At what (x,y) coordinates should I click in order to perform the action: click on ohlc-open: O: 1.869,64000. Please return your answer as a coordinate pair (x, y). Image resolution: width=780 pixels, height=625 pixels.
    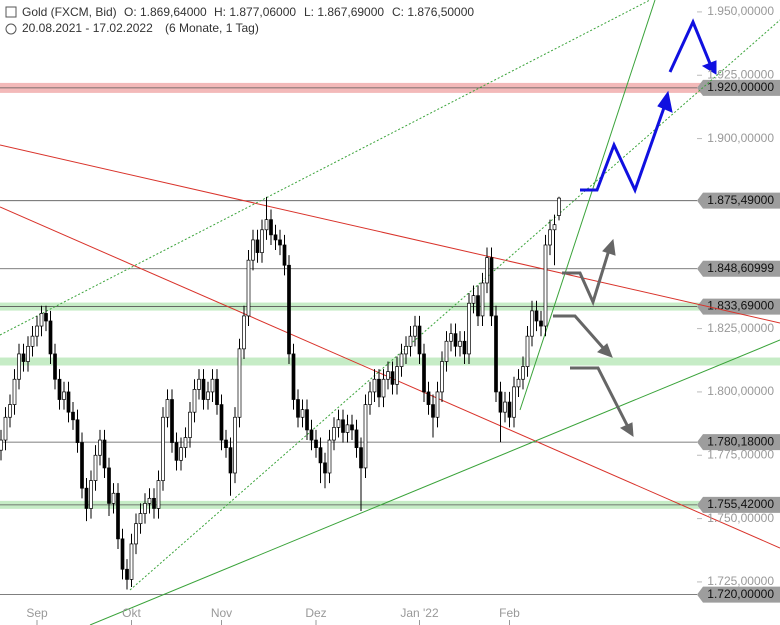
    Looking at the image, I should click on (165, 12).